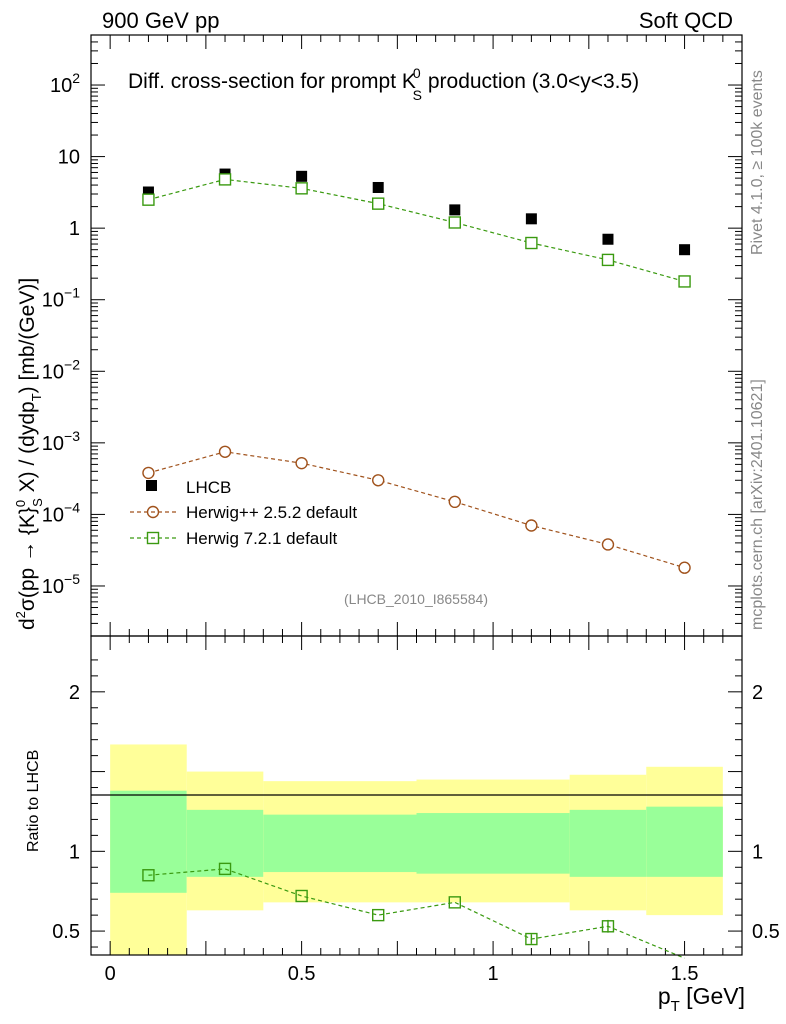 Image resolution: width=786 pixels, height=1024 pixels. What do you see at coordinates (74, 693) in the screenshot?
I see `ratio-tick-label-left: 2` at bounding box center [74, 693].